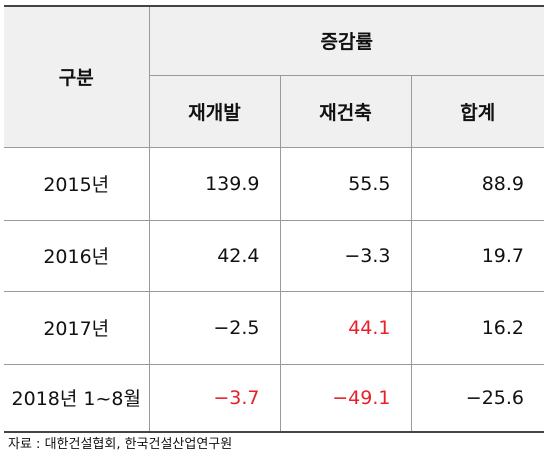  Describe the element at coordinates (477, 184) in the screenshot. I see `cell-value: 88.9` at that location.